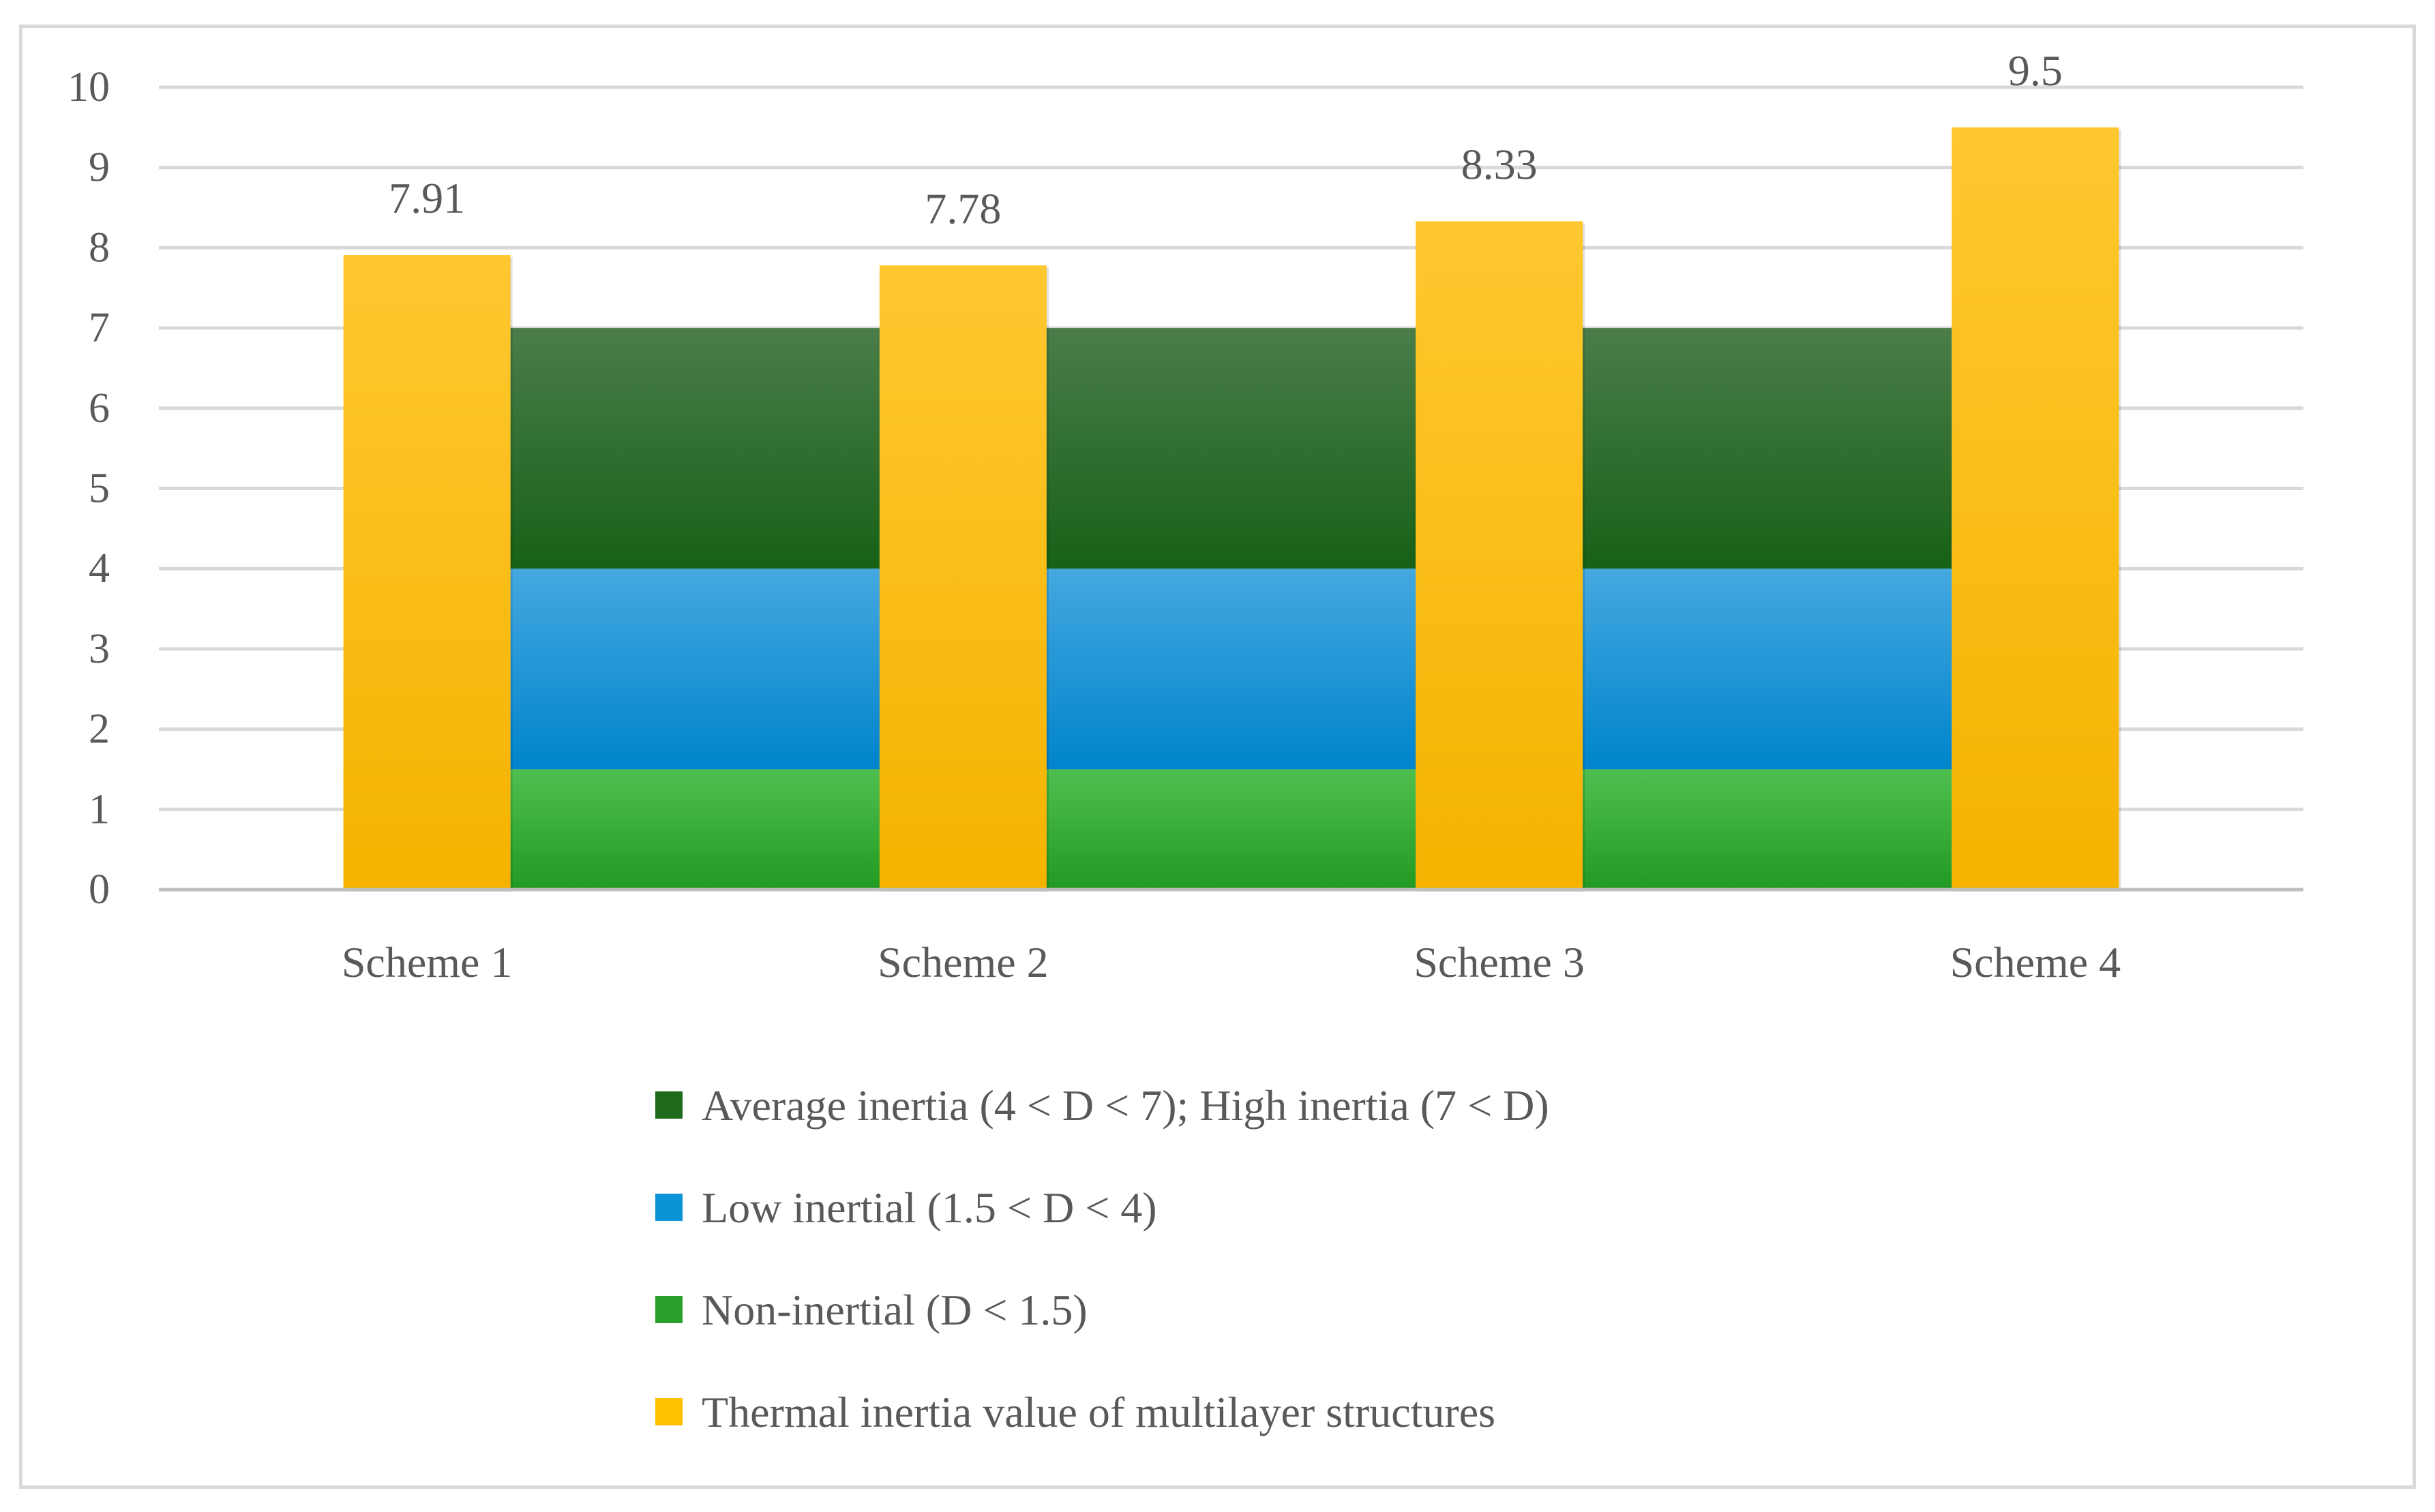  Describe the element at coordinates (1499, 164) in the screenshot. I see `data-label-scheme-3: 8.33` at that location.